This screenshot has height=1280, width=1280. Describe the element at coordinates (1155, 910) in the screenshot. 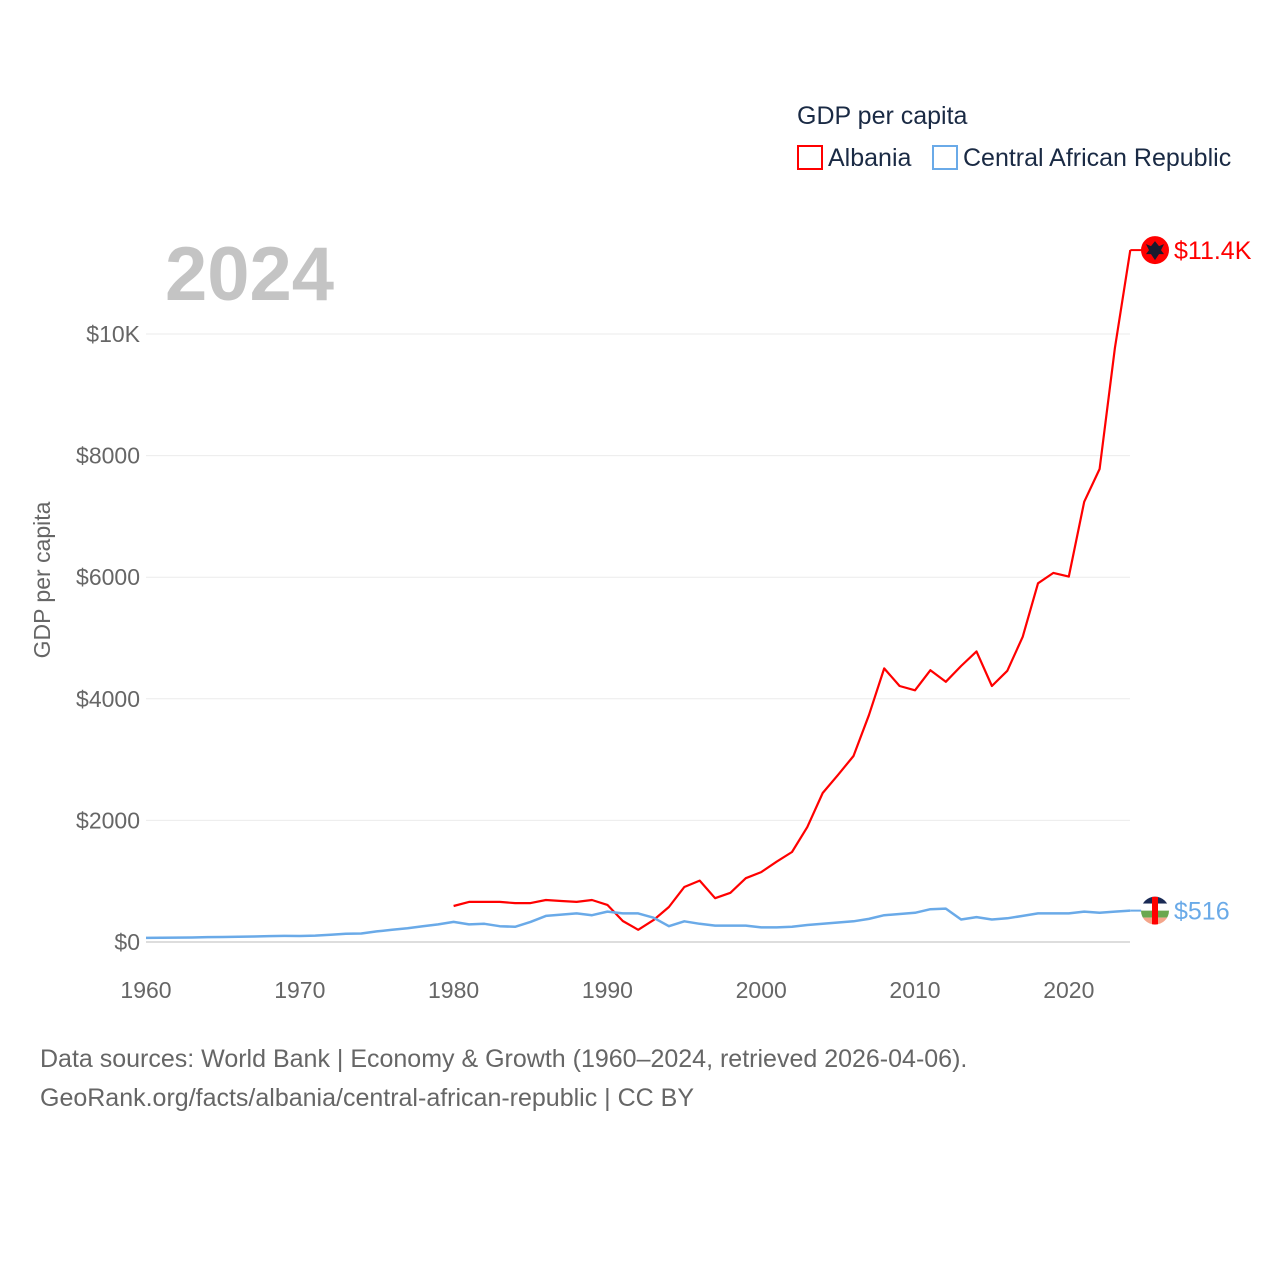

I see `car-flag-icon` at that location.